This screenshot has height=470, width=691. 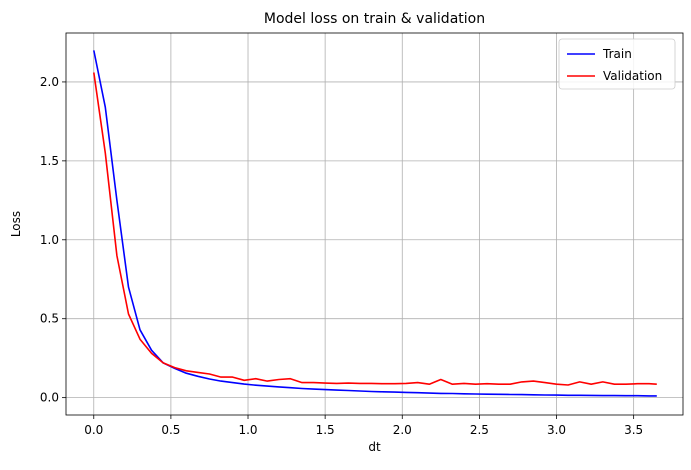 I want to click on y-tick-label: 1.5, so click(x=49, y=161).